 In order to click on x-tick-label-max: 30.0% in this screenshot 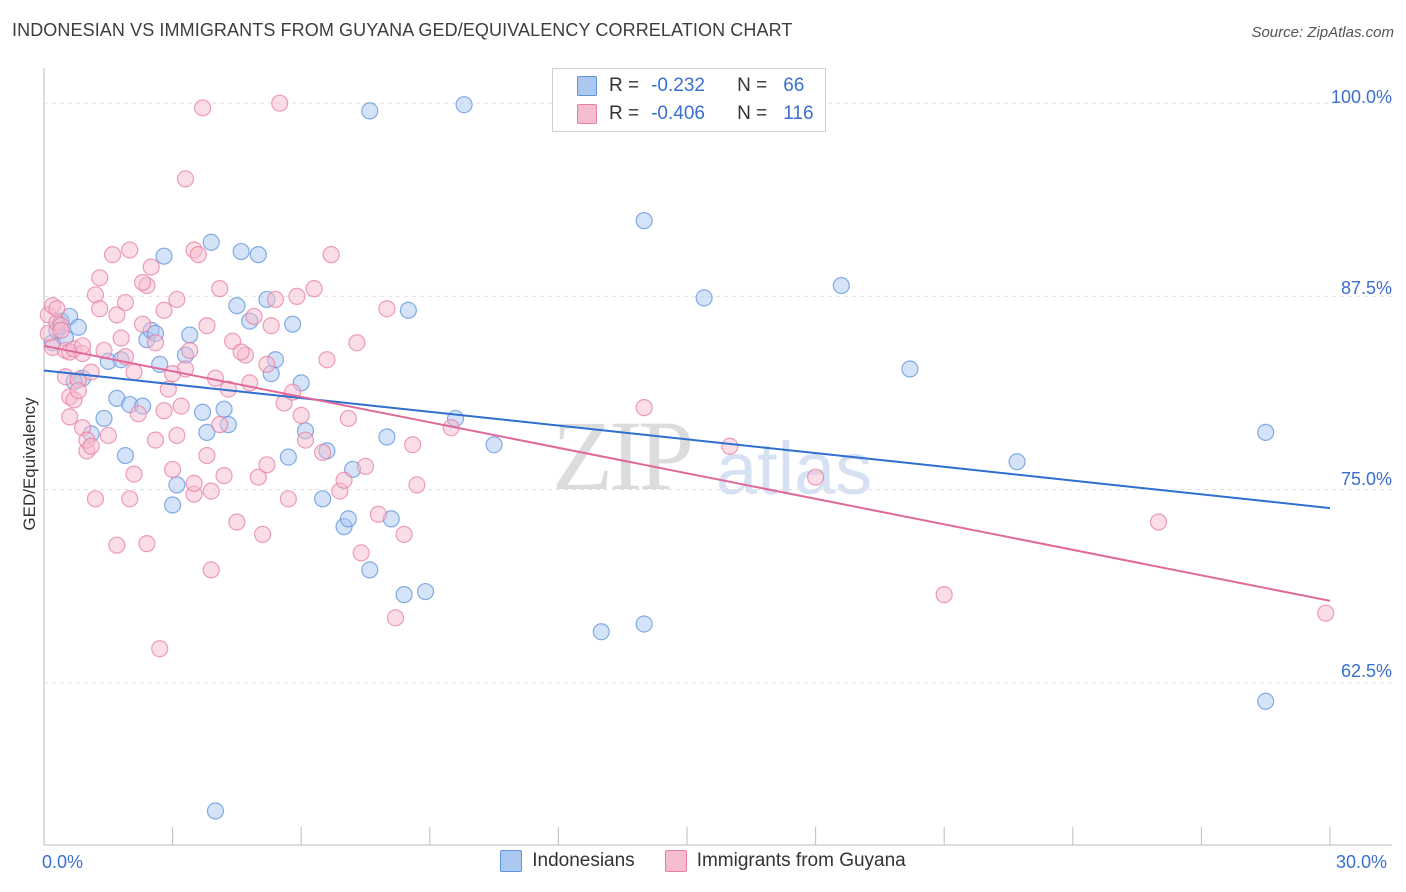, I will do `click(1362, 862)`.